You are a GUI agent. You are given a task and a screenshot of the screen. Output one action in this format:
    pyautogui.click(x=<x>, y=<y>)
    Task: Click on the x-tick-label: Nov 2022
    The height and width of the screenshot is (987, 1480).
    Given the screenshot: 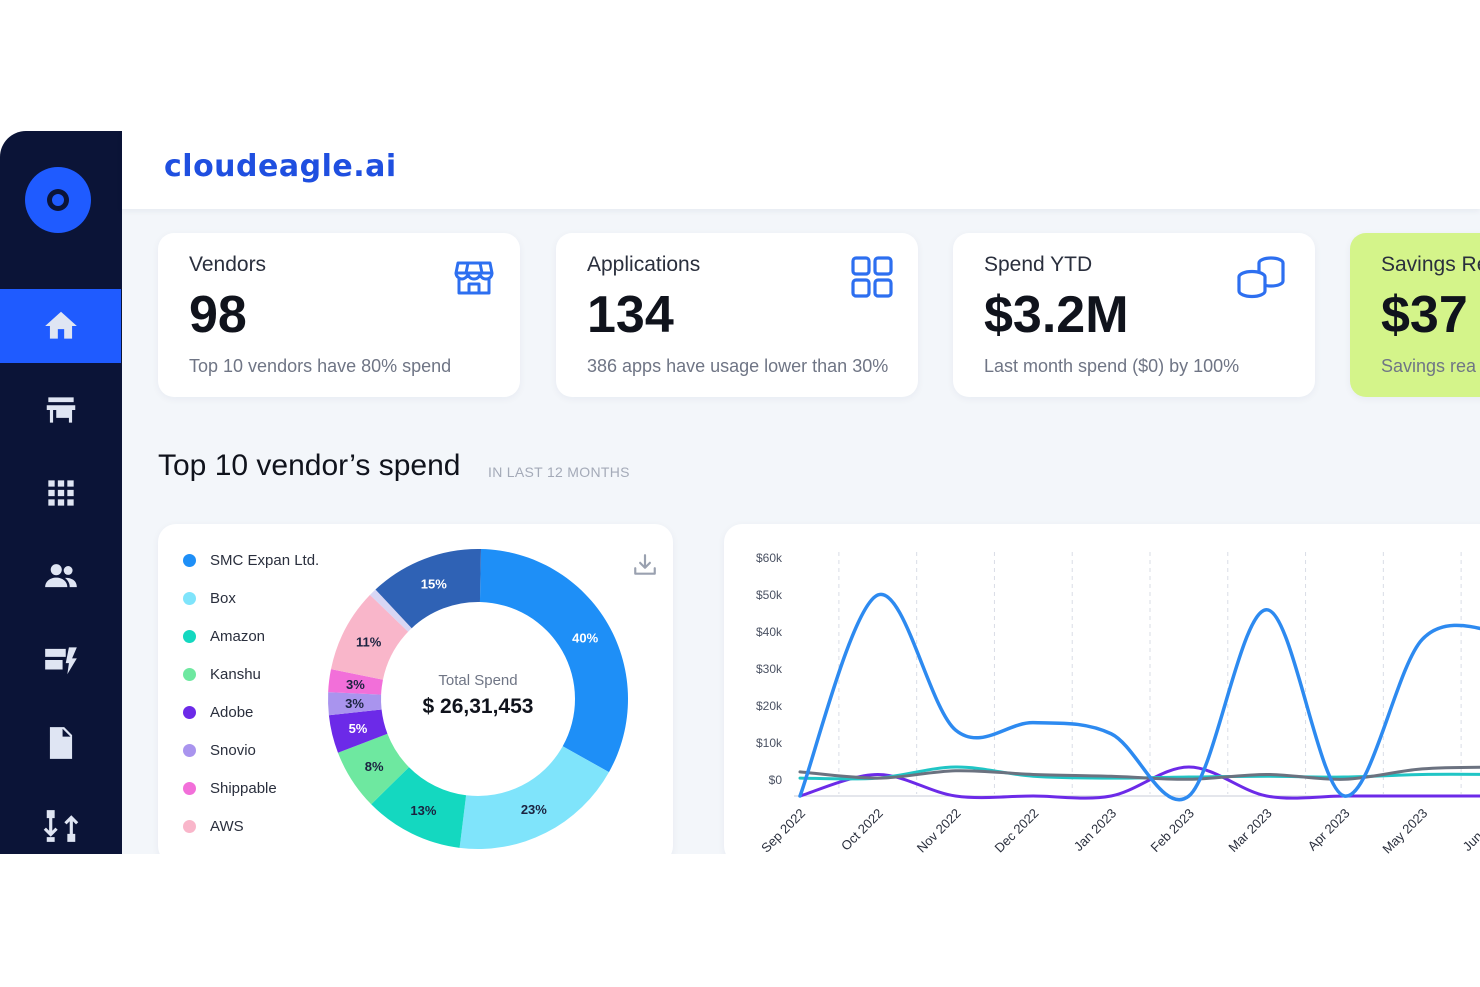 What is the action you would take?
    pyautogui.click(x=939, y=830)
    